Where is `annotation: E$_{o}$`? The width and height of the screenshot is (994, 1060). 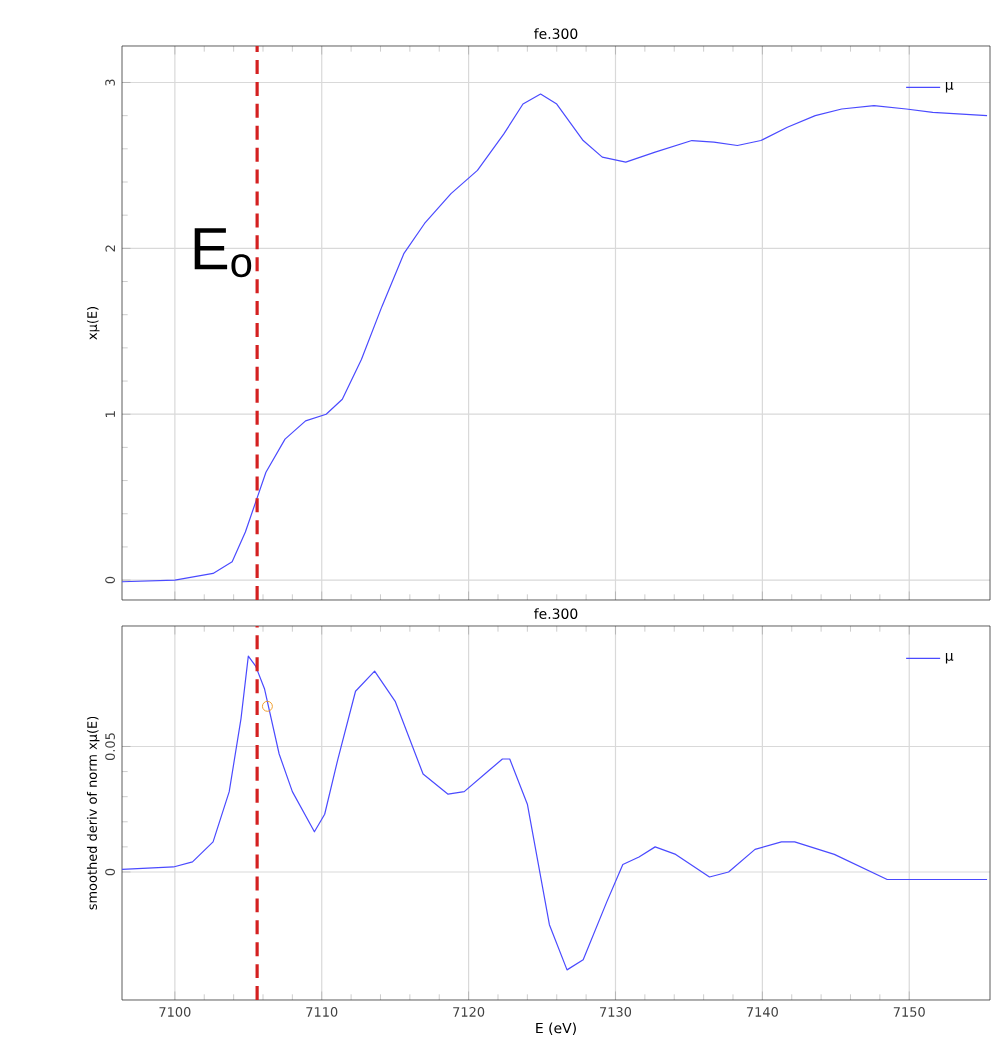
annotation: E$_{o}$ is located at coordinates (223, 253).